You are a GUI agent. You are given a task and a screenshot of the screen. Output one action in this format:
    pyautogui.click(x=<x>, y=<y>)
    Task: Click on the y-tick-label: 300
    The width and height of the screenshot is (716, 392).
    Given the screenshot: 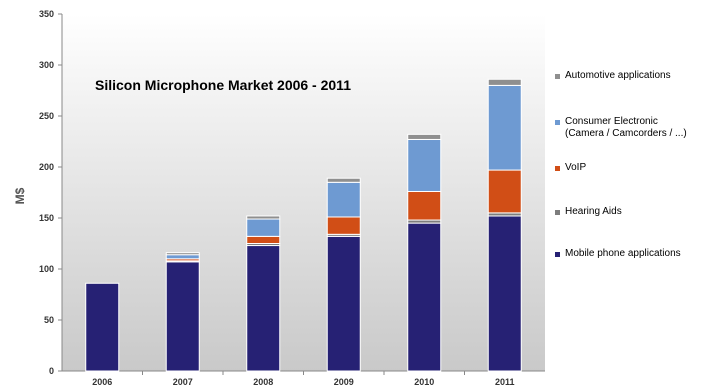 What is the action you would take?
    pyautogui.click(x=46, y=65)
    